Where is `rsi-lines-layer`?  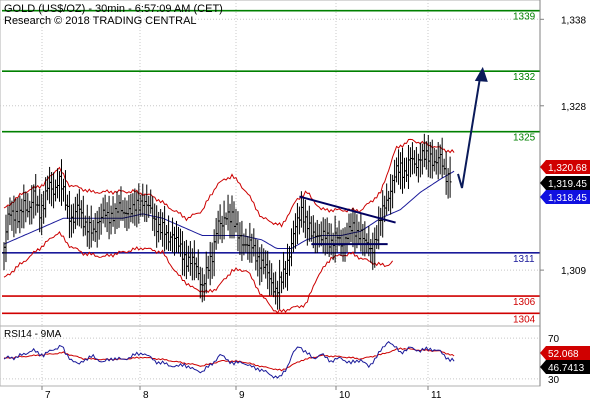
rsi-lines-layer is located at coordinates (229, 360).